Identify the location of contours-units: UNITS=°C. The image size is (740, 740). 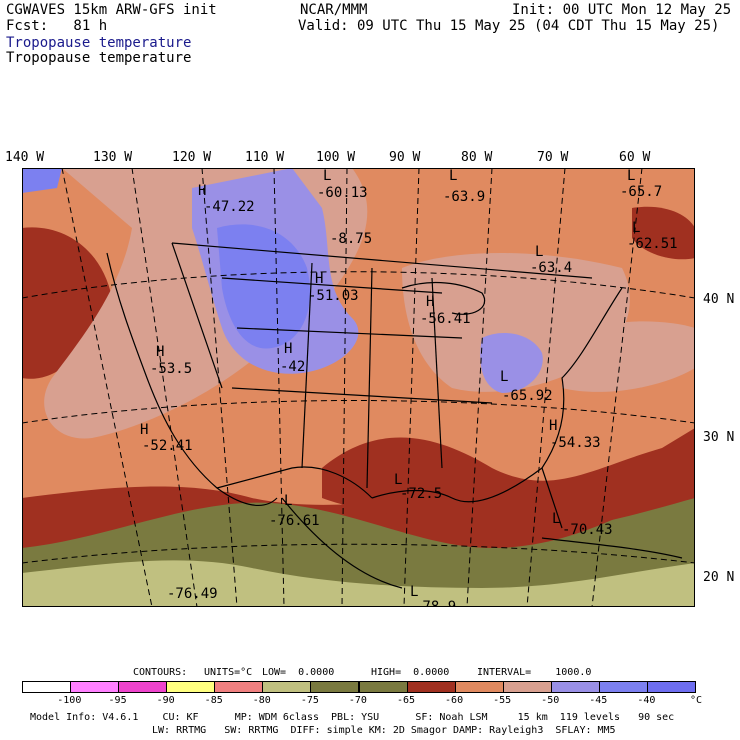
(228, 672).